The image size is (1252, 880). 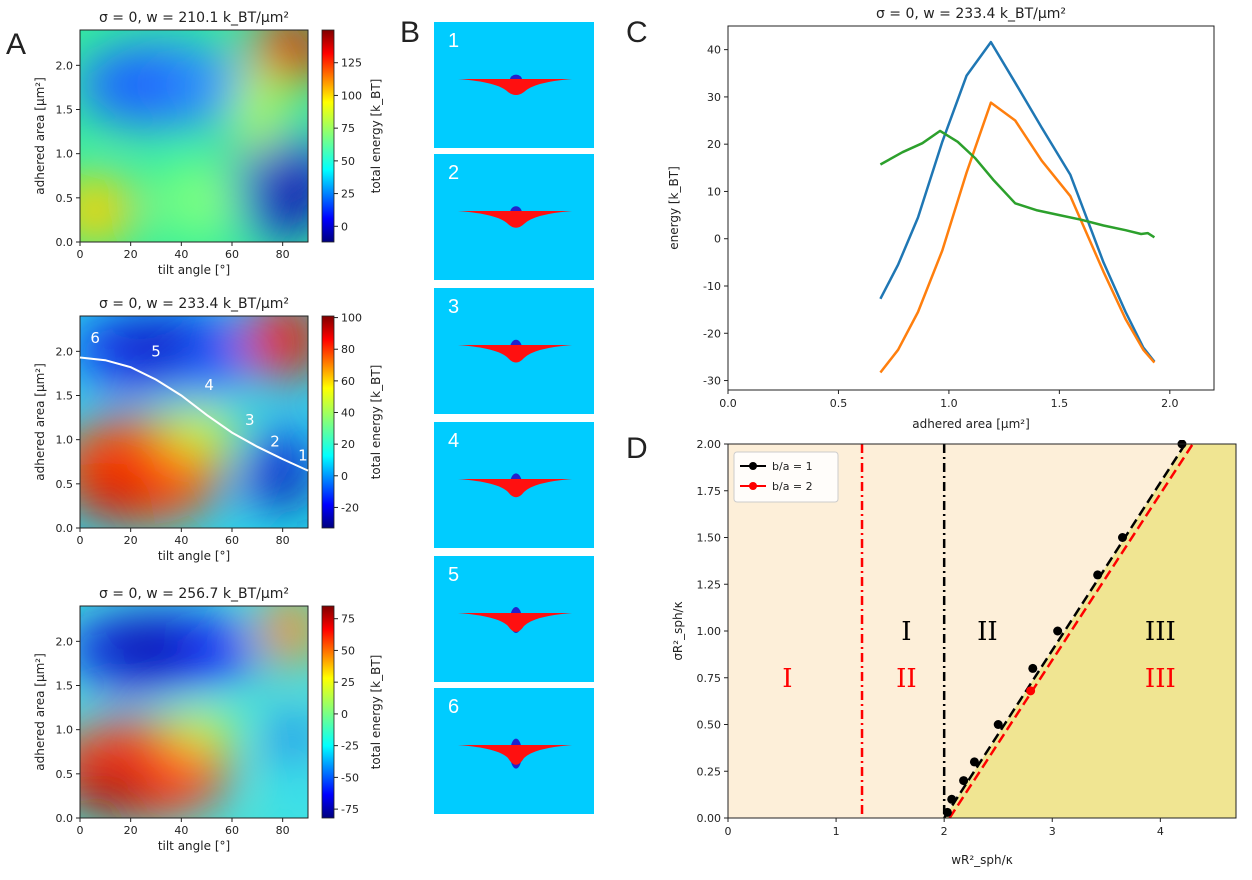 What do you see at coordinates (344, 226) in the screenshot?
I see `colorbar-tick-label: 0` at bounding box center [344, 226].